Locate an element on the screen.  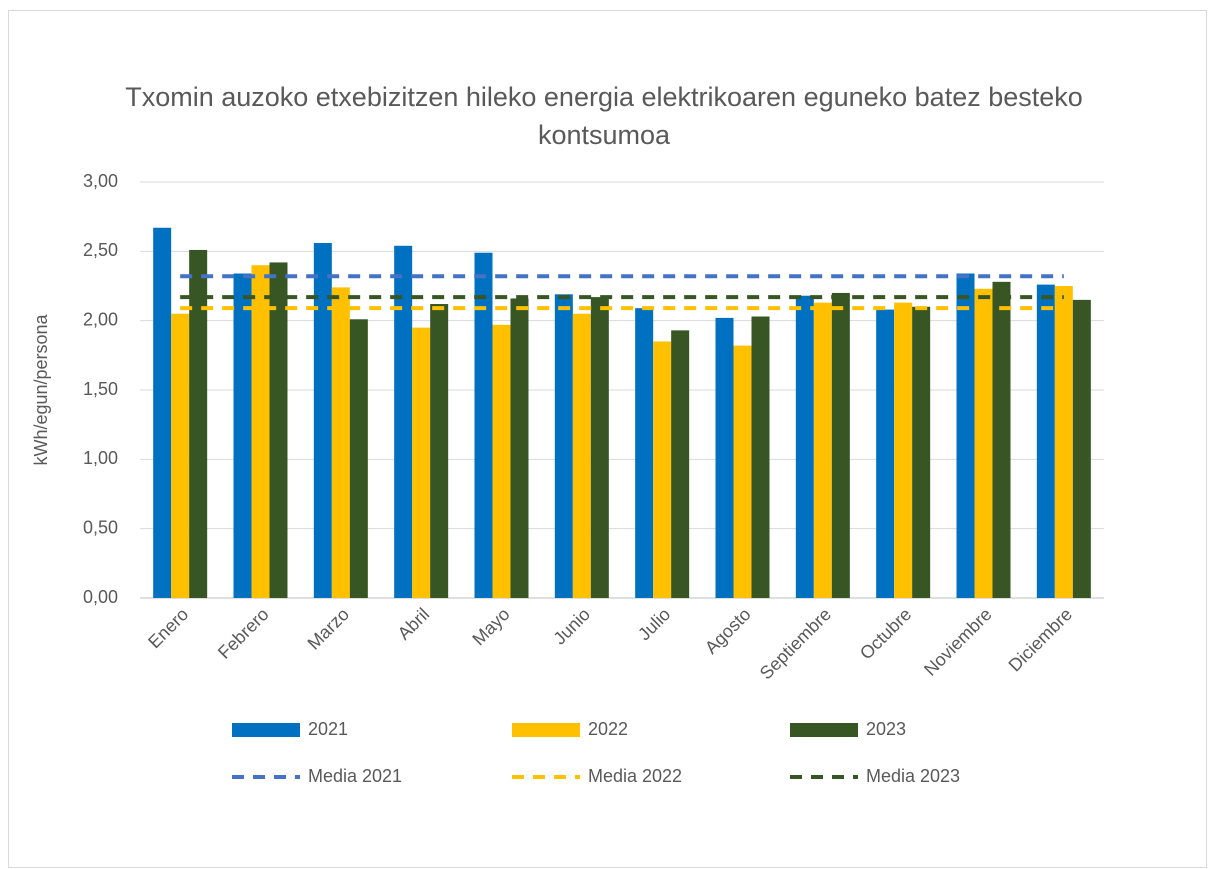
legend-label: Media 2021 is located at coordinates (355, 776).